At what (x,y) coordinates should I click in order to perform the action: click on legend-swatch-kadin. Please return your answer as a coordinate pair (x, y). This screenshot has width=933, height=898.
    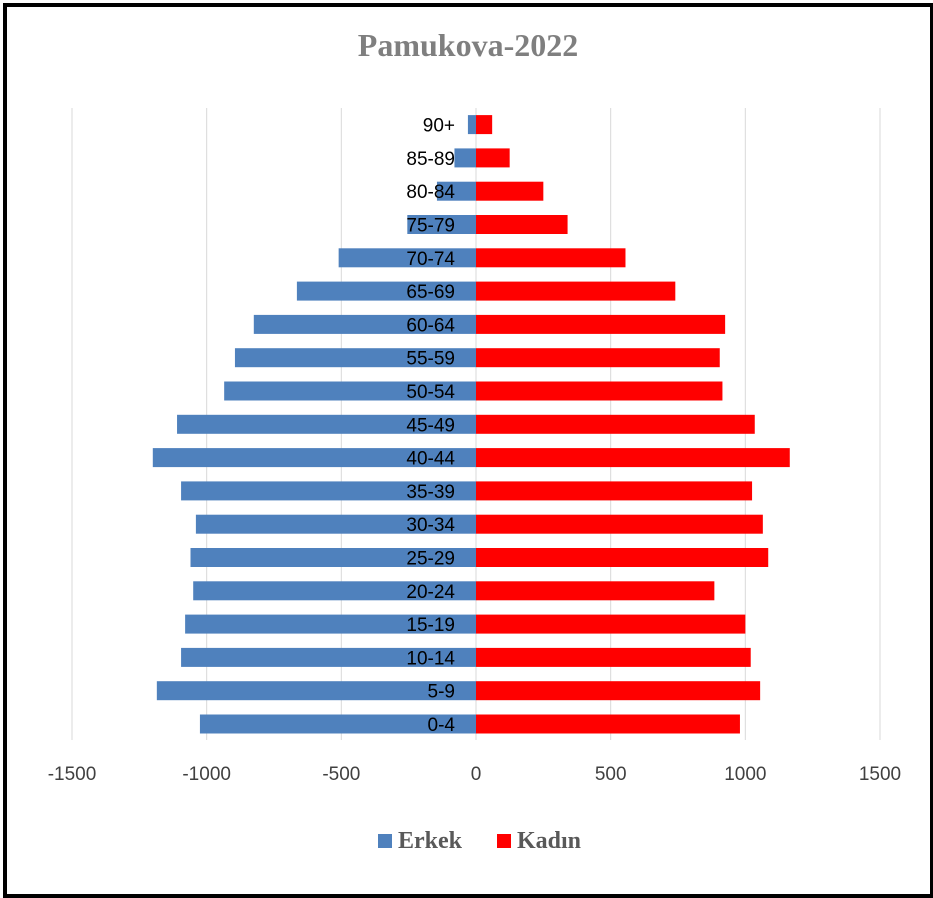
    Looking at the image, I should click on (504, 841).